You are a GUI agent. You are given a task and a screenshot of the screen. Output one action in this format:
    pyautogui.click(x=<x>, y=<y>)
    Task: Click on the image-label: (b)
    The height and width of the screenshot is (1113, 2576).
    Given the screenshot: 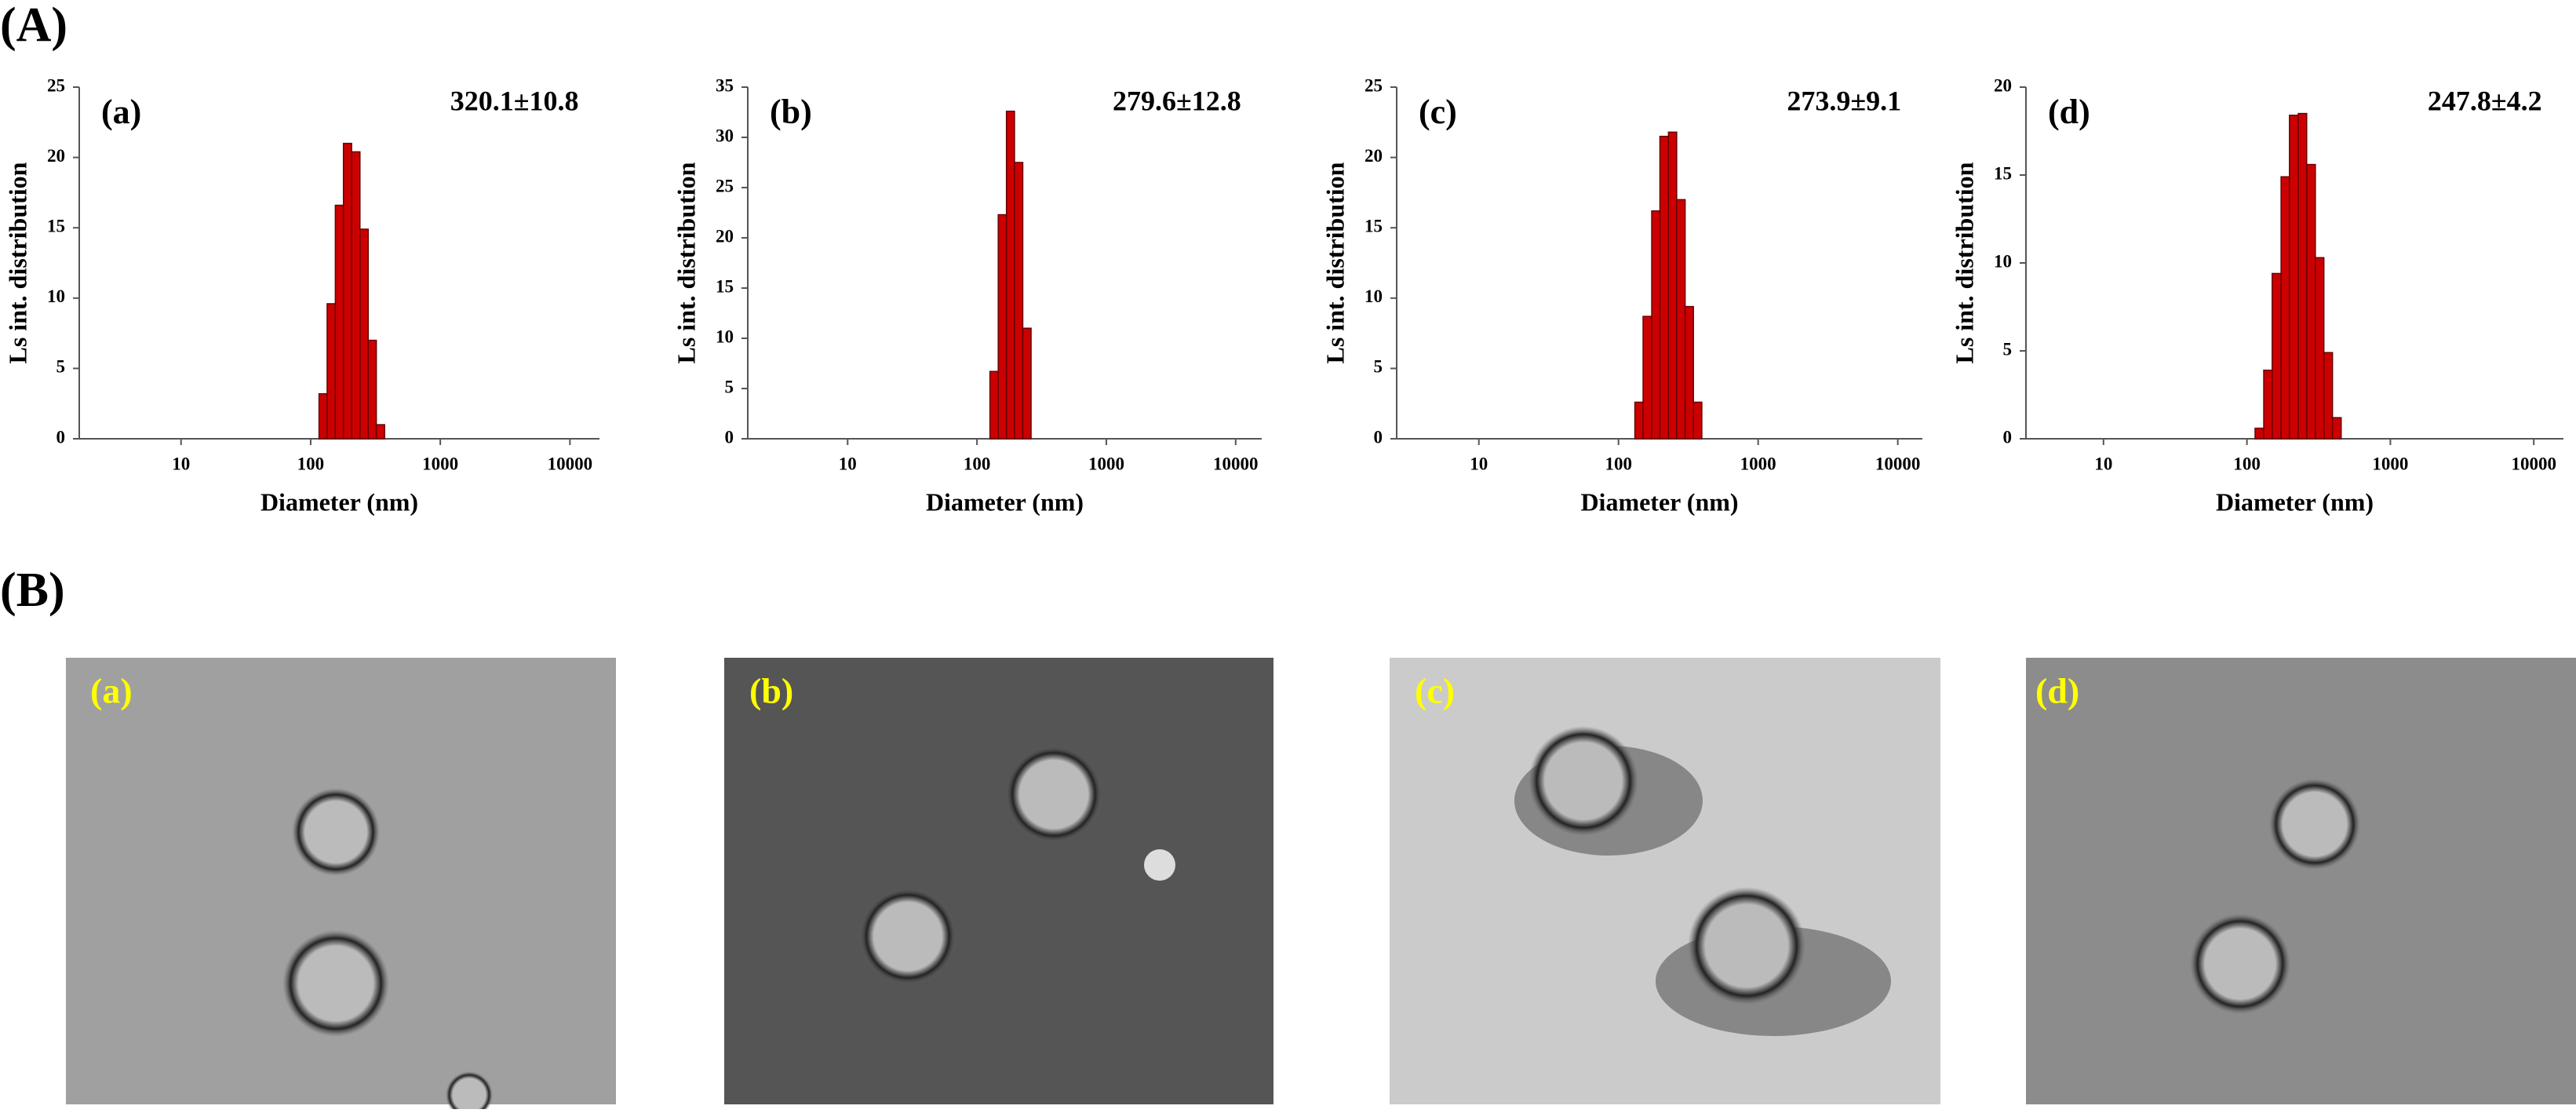 What is the action you would take?
    pyautogui.click(x=771, y=691)
    